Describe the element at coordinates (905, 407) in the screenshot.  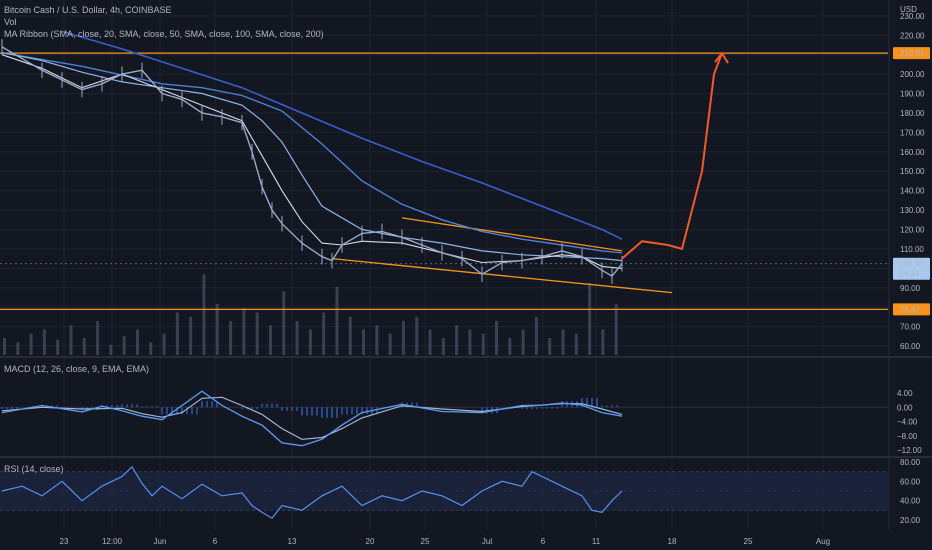
I see `macd-tick-label: 0.00` at that location.